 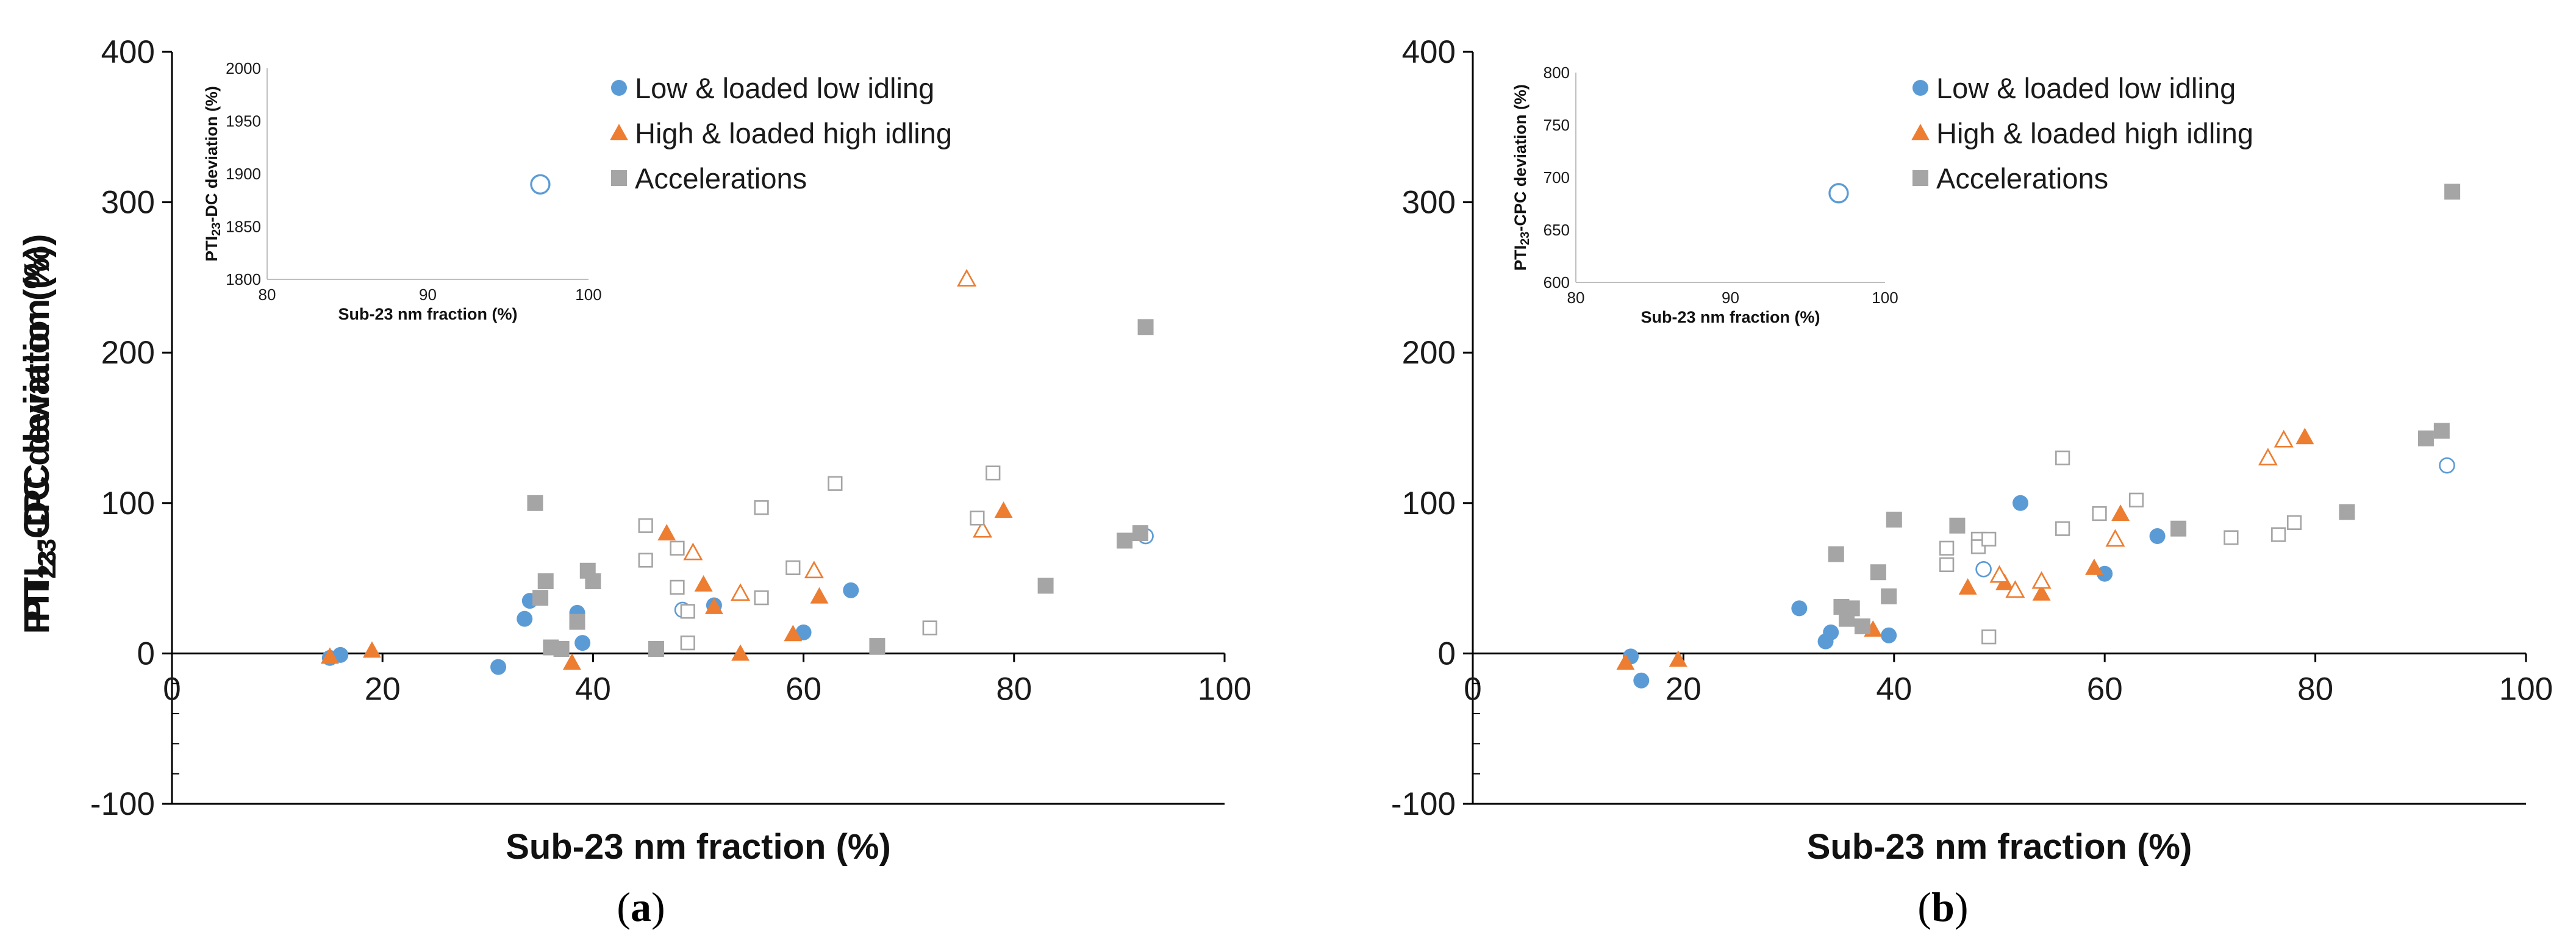 I want to click on inset-y-tick-label: 2000, so click(x=243, y=68).